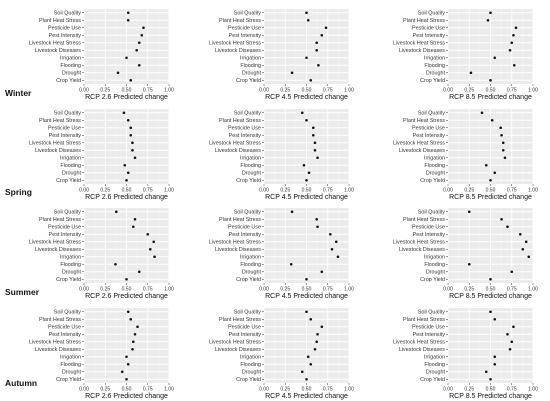  Describe the element at coordinates (18, 93) in the screenshot. I see `season-label: Winter` at that location.